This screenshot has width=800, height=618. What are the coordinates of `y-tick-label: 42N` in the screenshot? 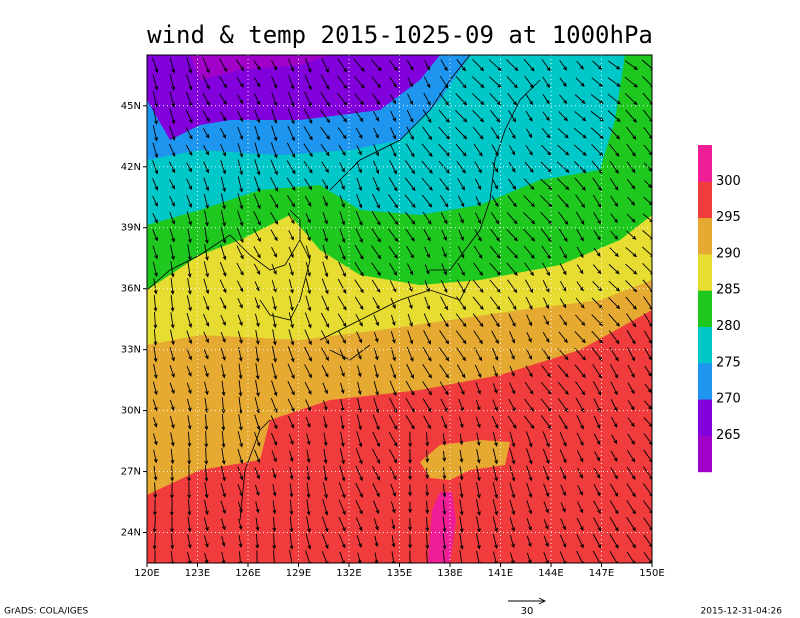 It's located at (131, 167).